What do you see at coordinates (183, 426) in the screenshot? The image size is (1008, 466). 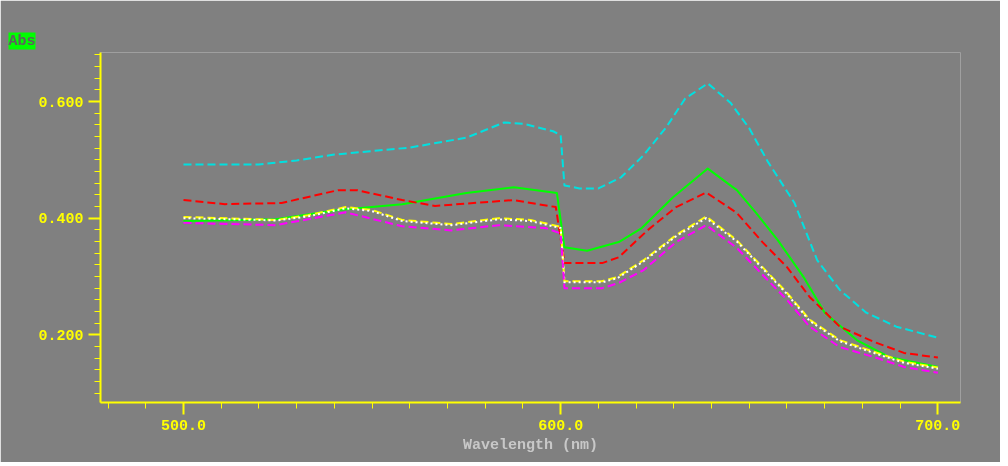 I see `x-tick-label: 500.0` at bounding box center [183, 426].